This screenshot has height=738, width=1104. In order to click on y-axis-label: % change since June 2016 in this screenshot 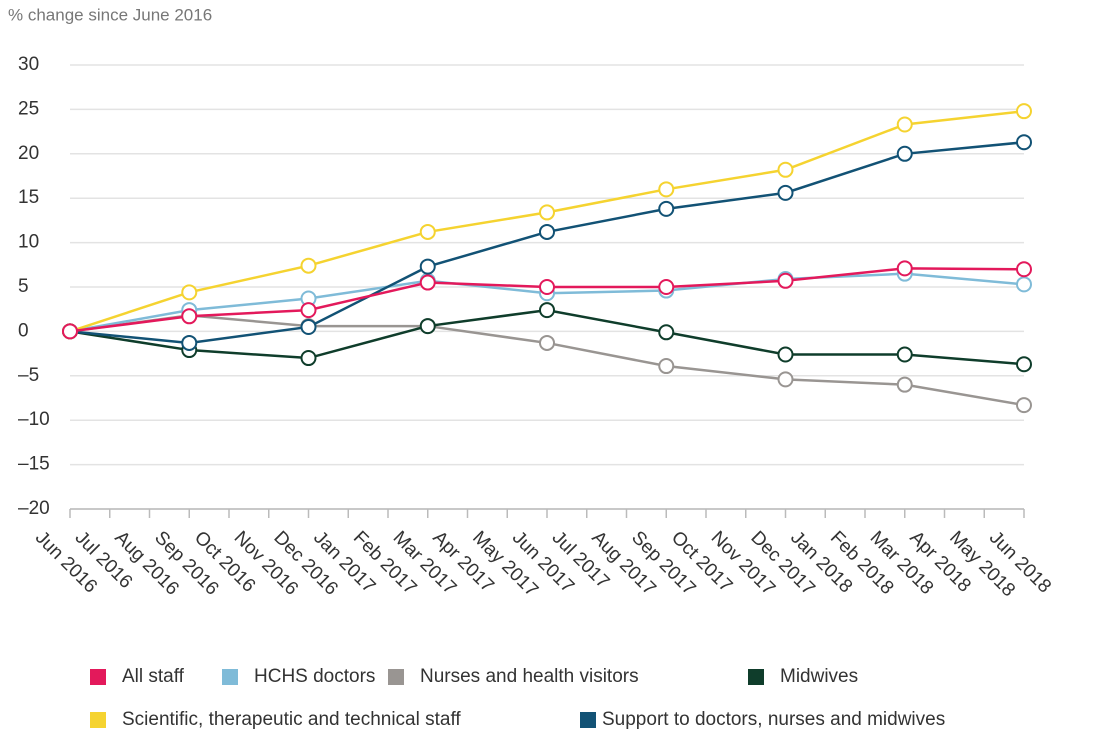, I will do `click(110, 14)`.